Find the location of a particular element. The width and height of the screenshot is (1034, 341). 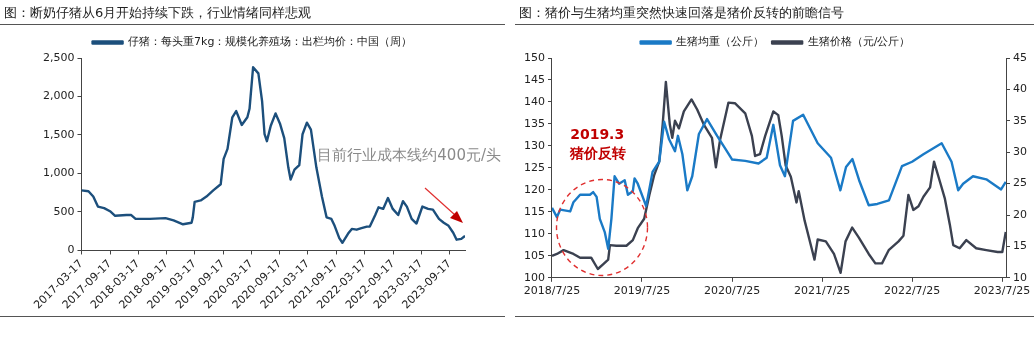

y2-tick-label: 15 is located at coordinates (1020, 246).